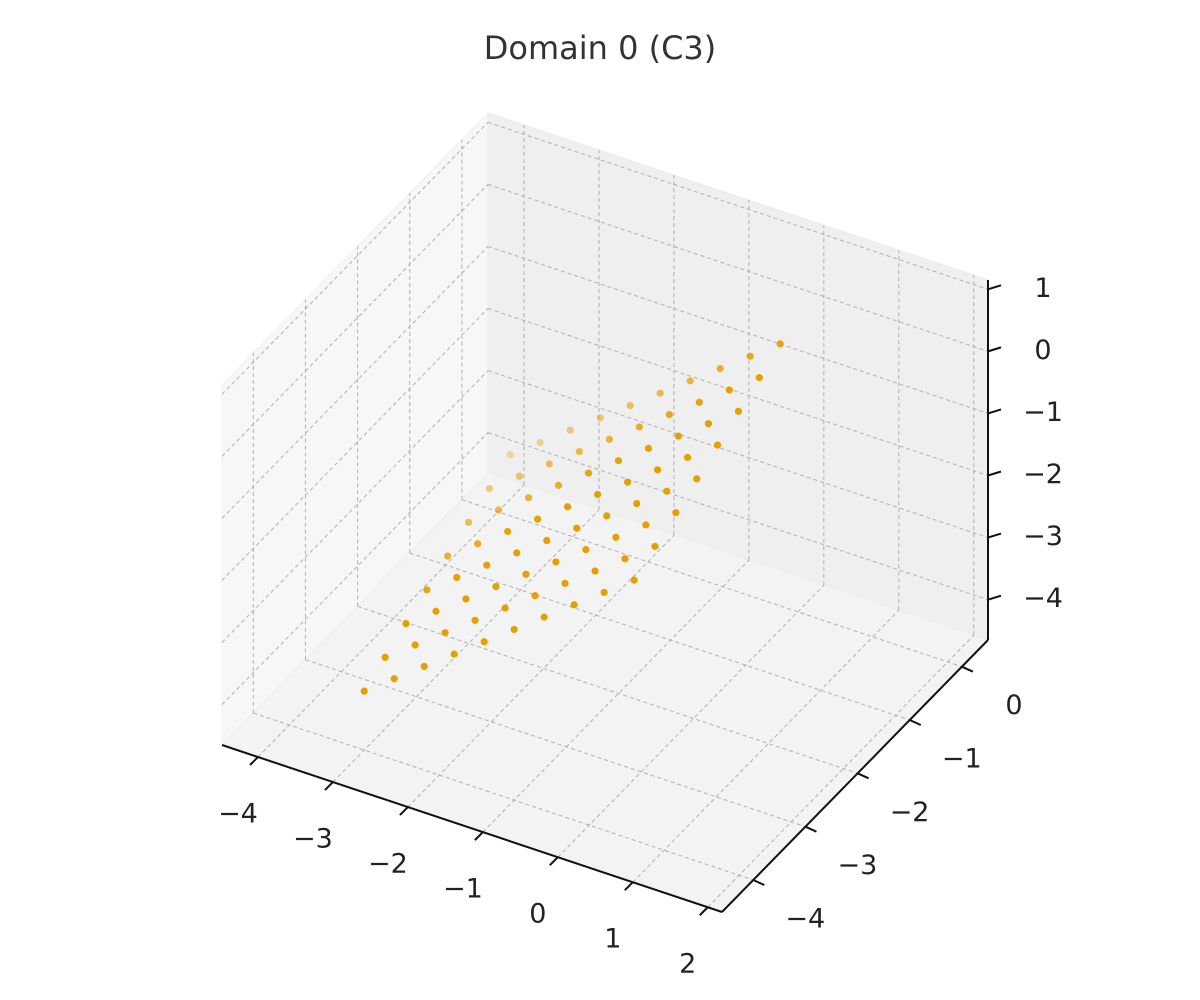  I want to click on x-tick-label: −4, so click(238, 814).